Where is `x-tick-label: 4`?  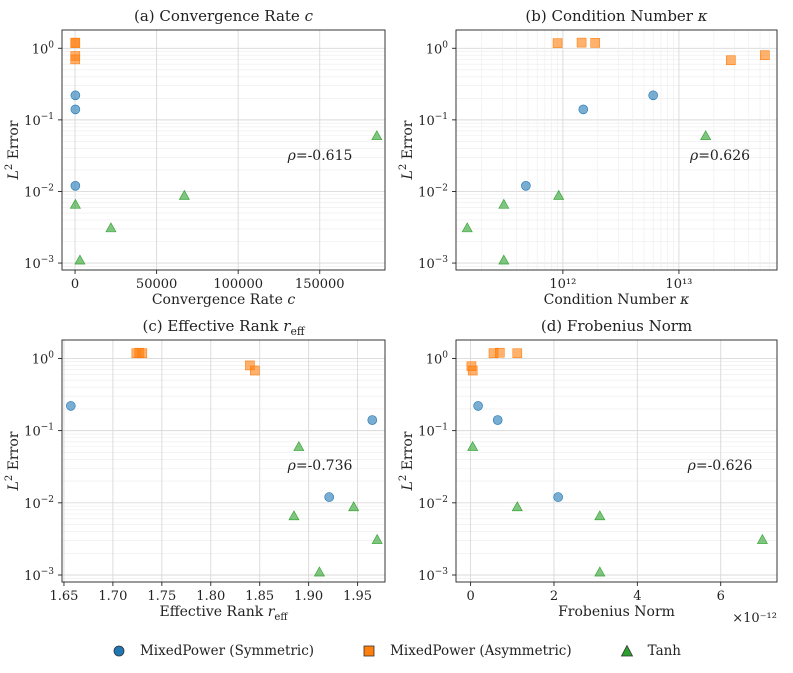 x-tick-label: 4 is located at coordinates (637, 596).